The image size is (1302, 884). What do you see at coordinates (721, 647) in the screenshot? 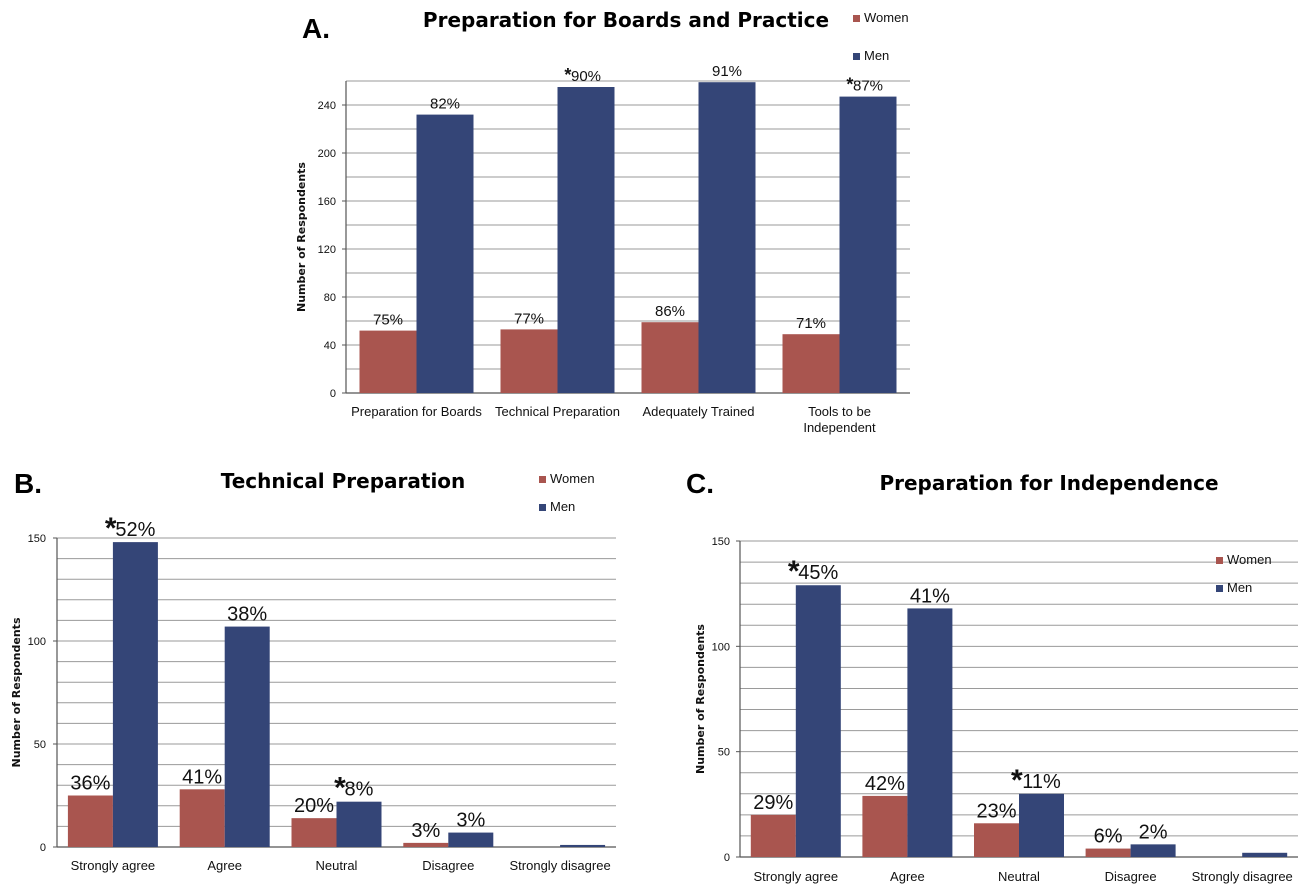
I see `y-tick-label: 100` at bounding box center [721, 647].